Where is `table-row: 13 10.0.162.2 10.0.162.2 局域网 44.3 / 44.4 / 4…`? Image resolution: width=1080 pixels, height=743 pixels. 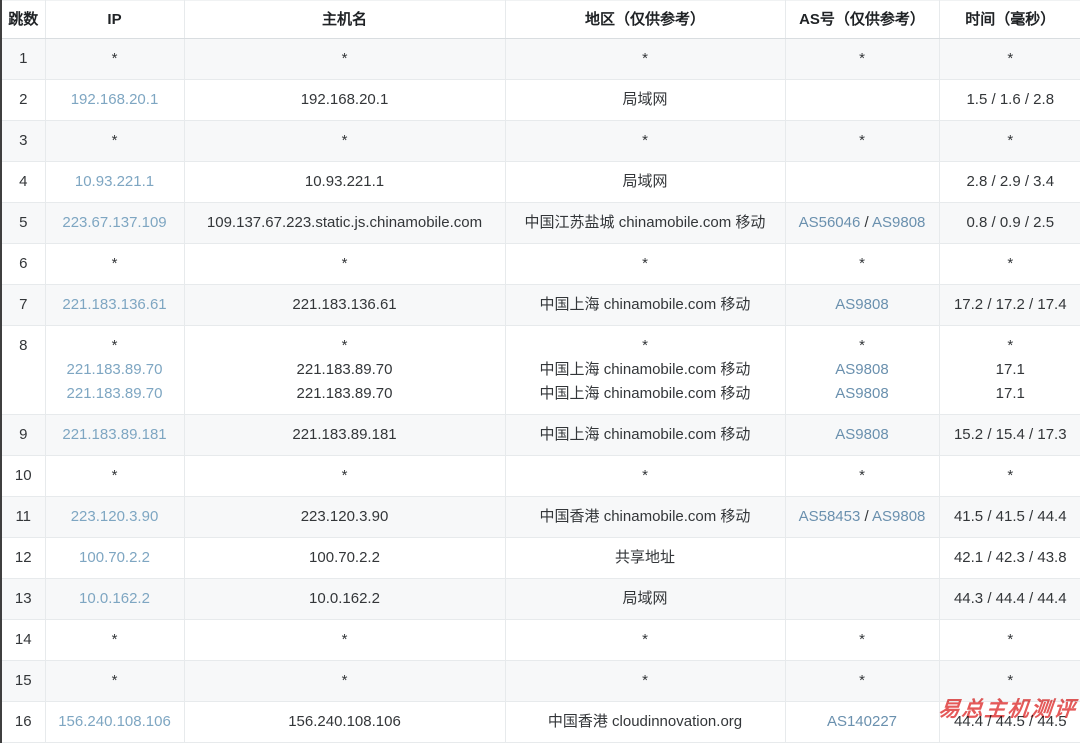 table-row: 13 10.0.162.2 10.0.162.2 局域网 44.3 / 44.4 / 4… is located at coordinates (540, 599).